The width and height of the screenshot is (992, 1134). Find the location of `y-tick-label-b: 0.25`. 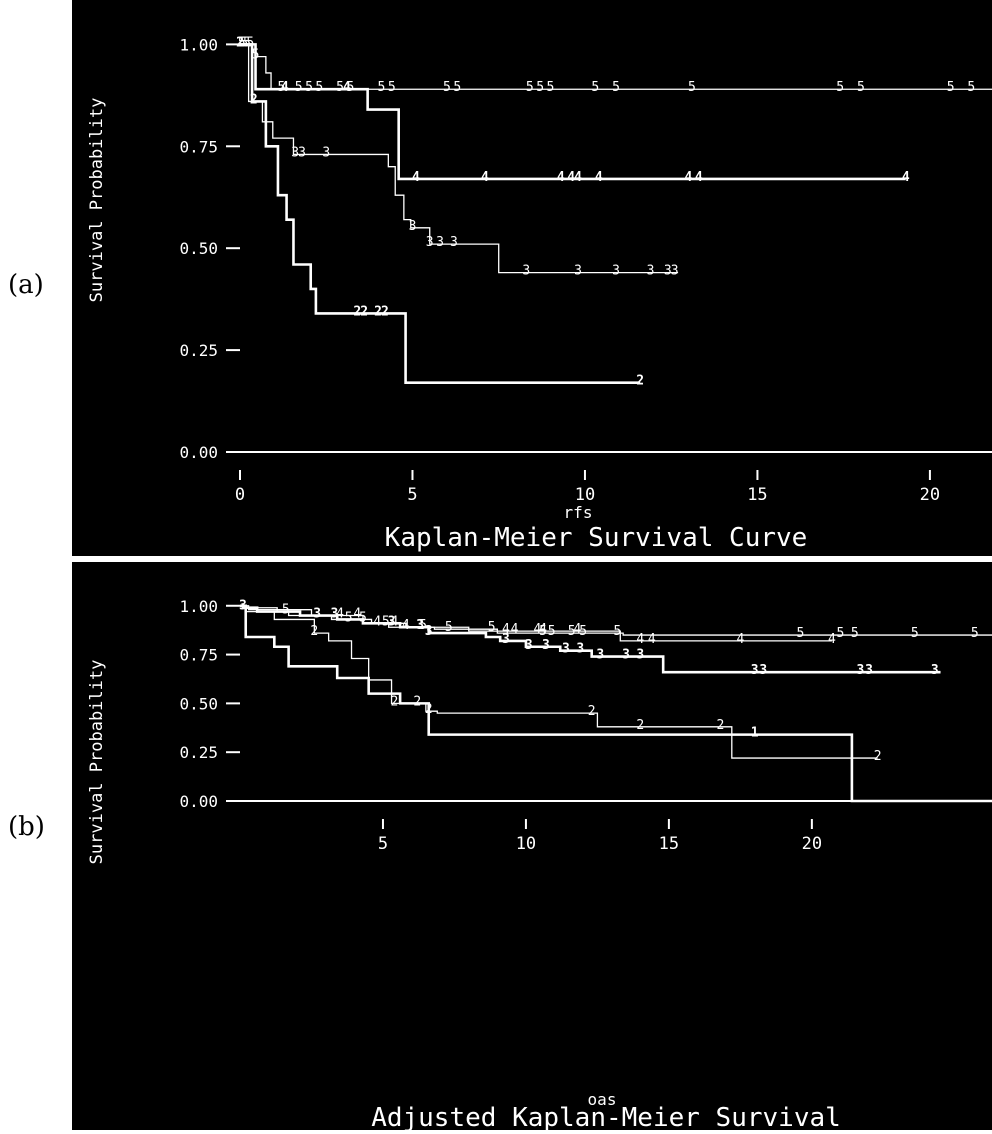

y-tick-label-b: 0.25 is located at coordinates (198, 752).